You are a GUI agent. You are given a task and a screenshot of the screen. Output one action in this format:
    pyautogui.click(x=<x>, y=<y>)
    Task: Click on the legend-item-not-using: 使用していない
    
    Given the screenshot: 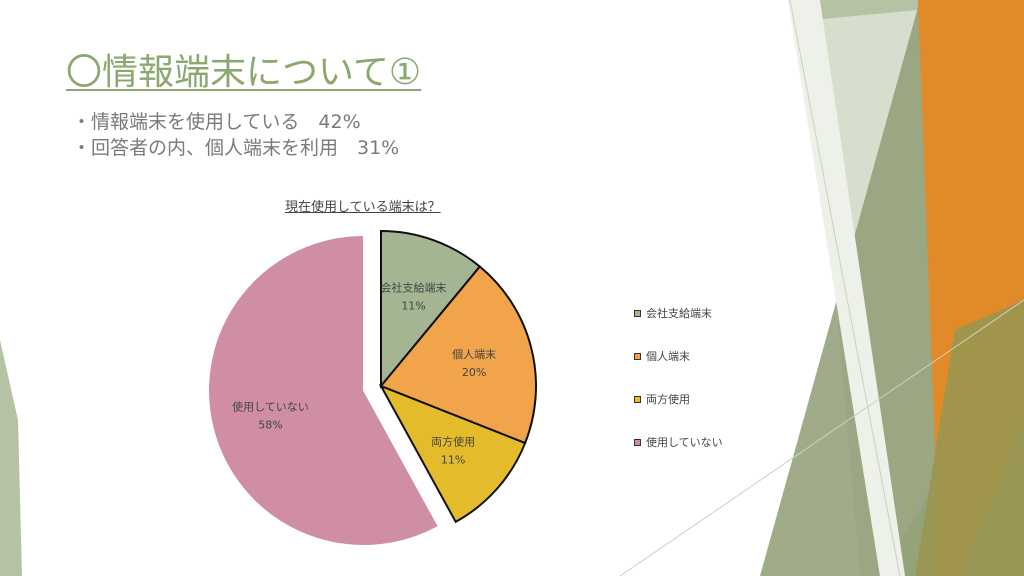 What is the action you would take?
    pyautogui.click(x=678, y=442)
    